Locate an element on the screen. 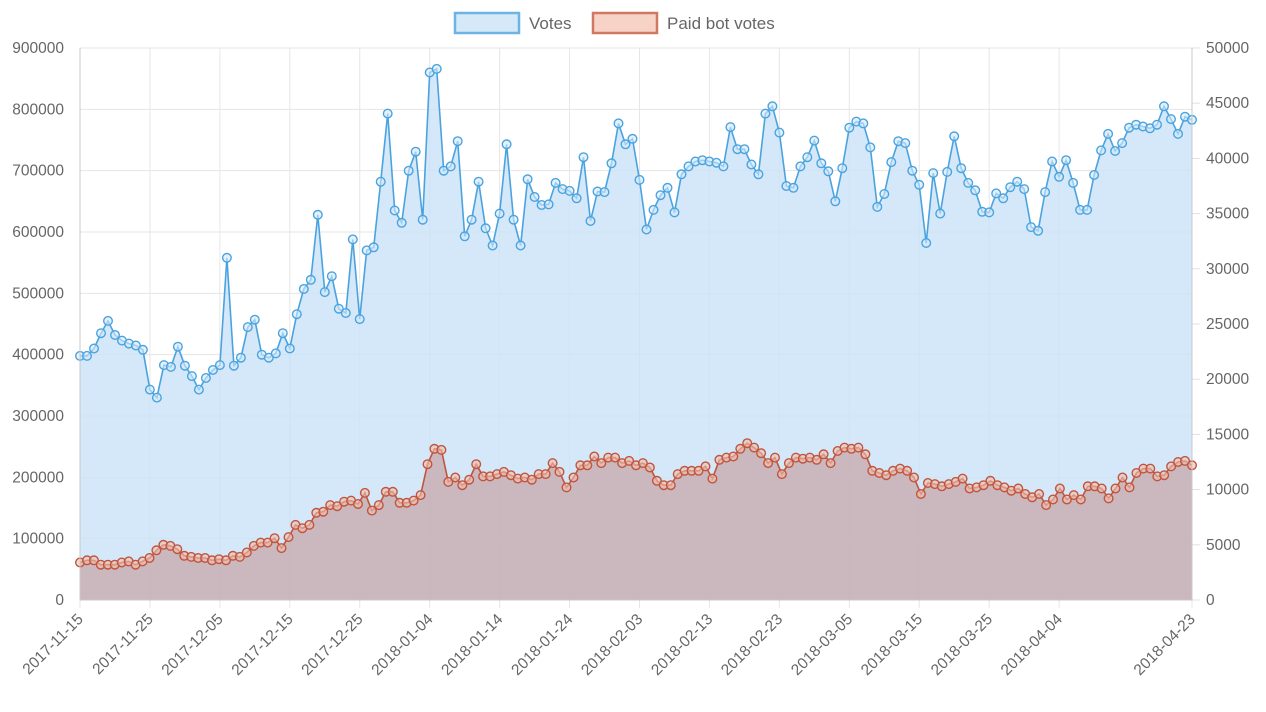 This screenshot has width=1266, height=712. y-left-tick-label: 700000 is located at coordinates (38, 171).